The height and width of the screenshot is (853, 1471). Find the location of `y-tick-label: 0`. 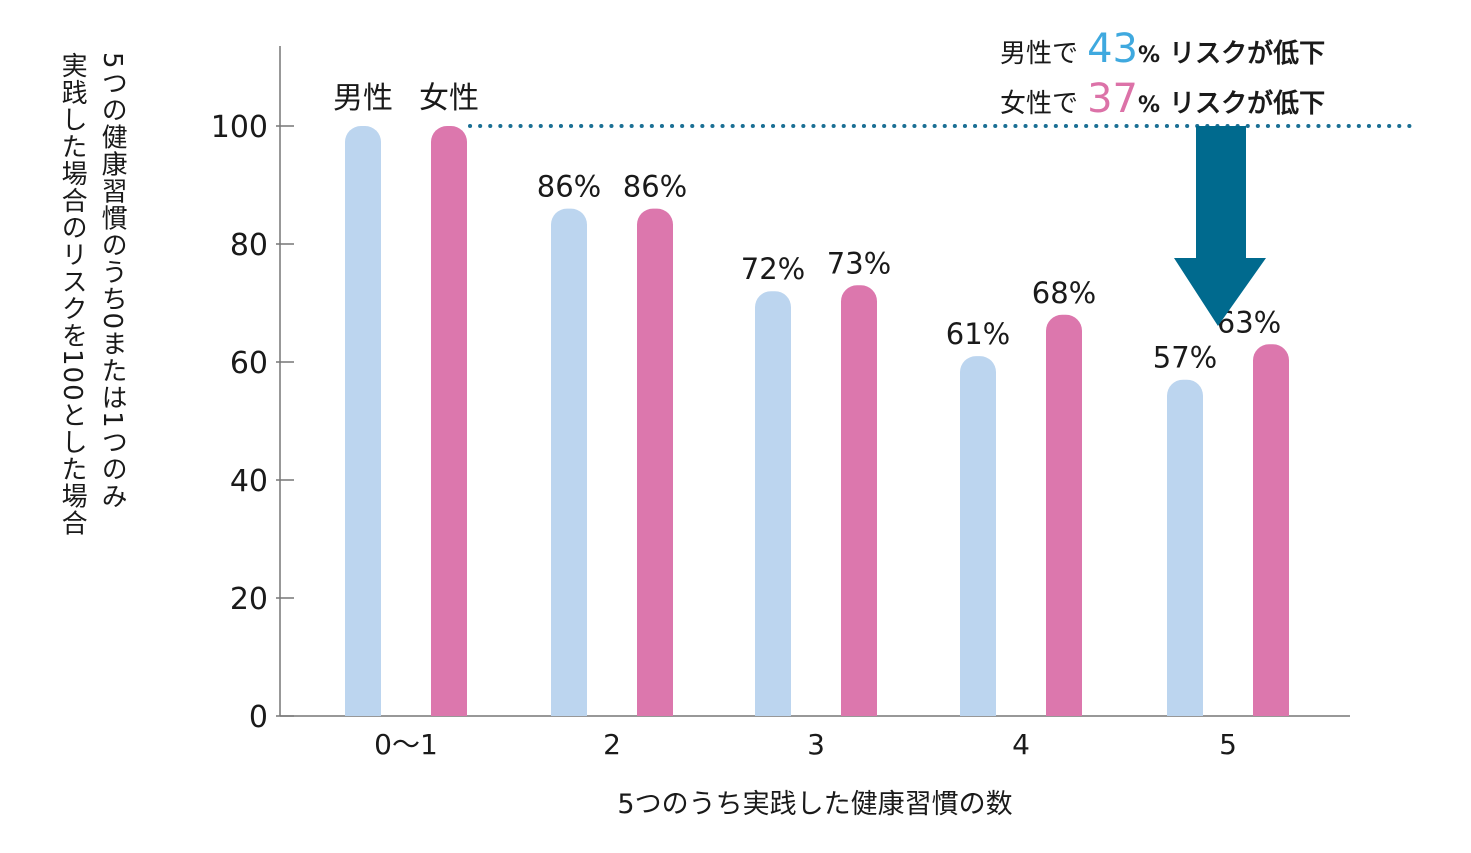

y-tick-label: 0 is located at coordinates (258, 717).